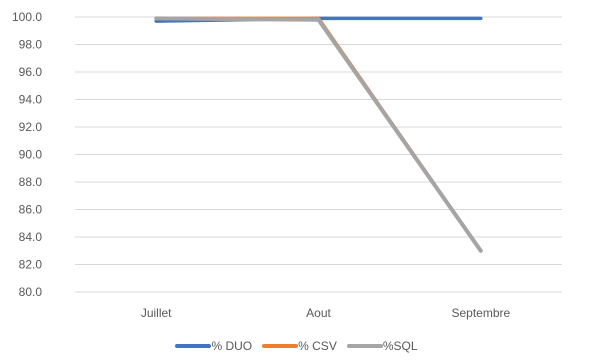 The height and width of the screenshot is (361, 593). What do you see at coordinates (400, 346) in the screenshot?
I see `legend-label-sql: %SQL` at bounding box center [400, 346].